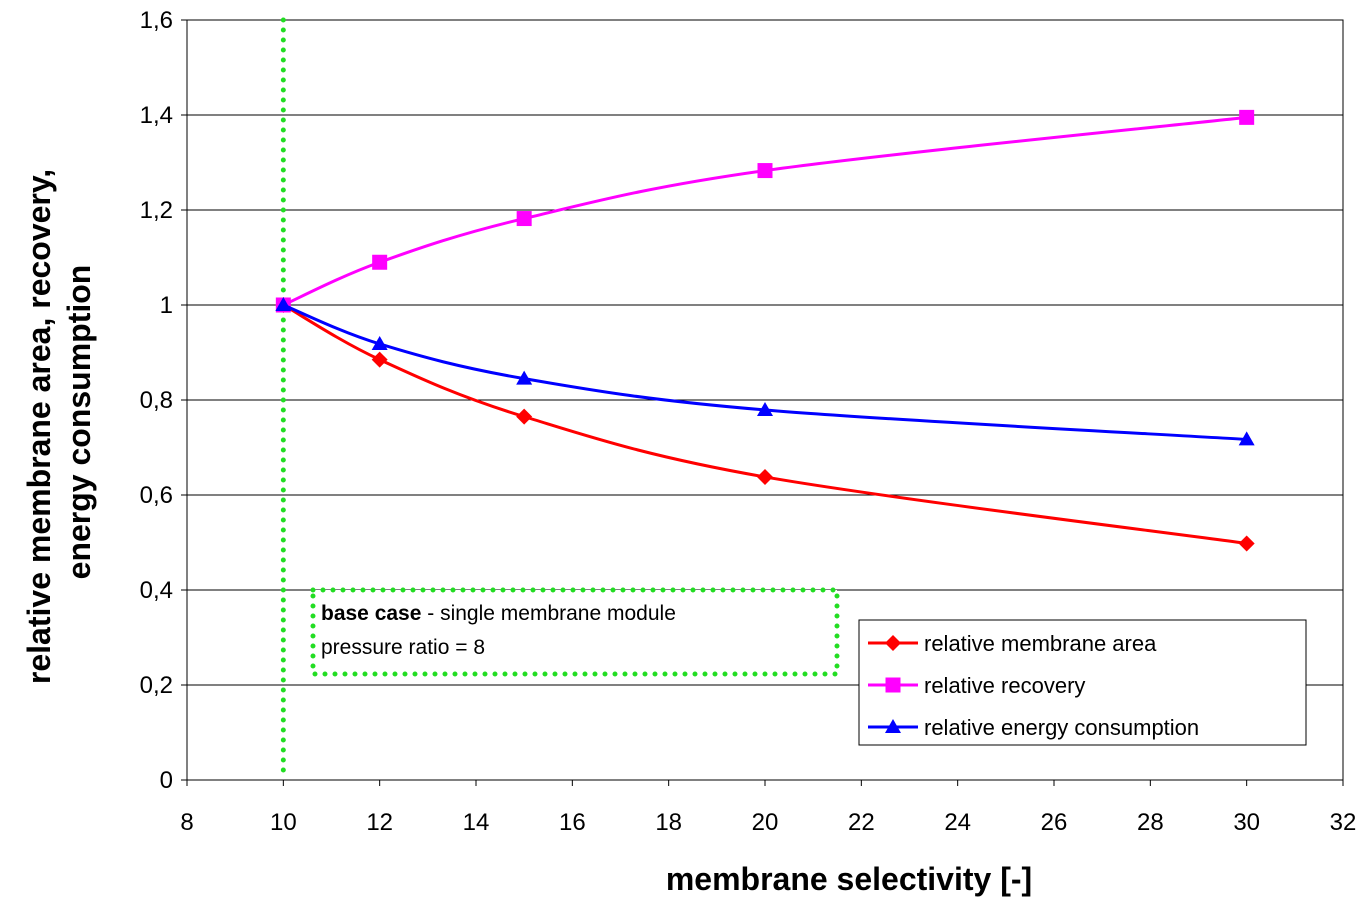 The height and width of the screenshot is (915, 1368). I want to click on series-relative-energy-consumption, so click(765, 371).